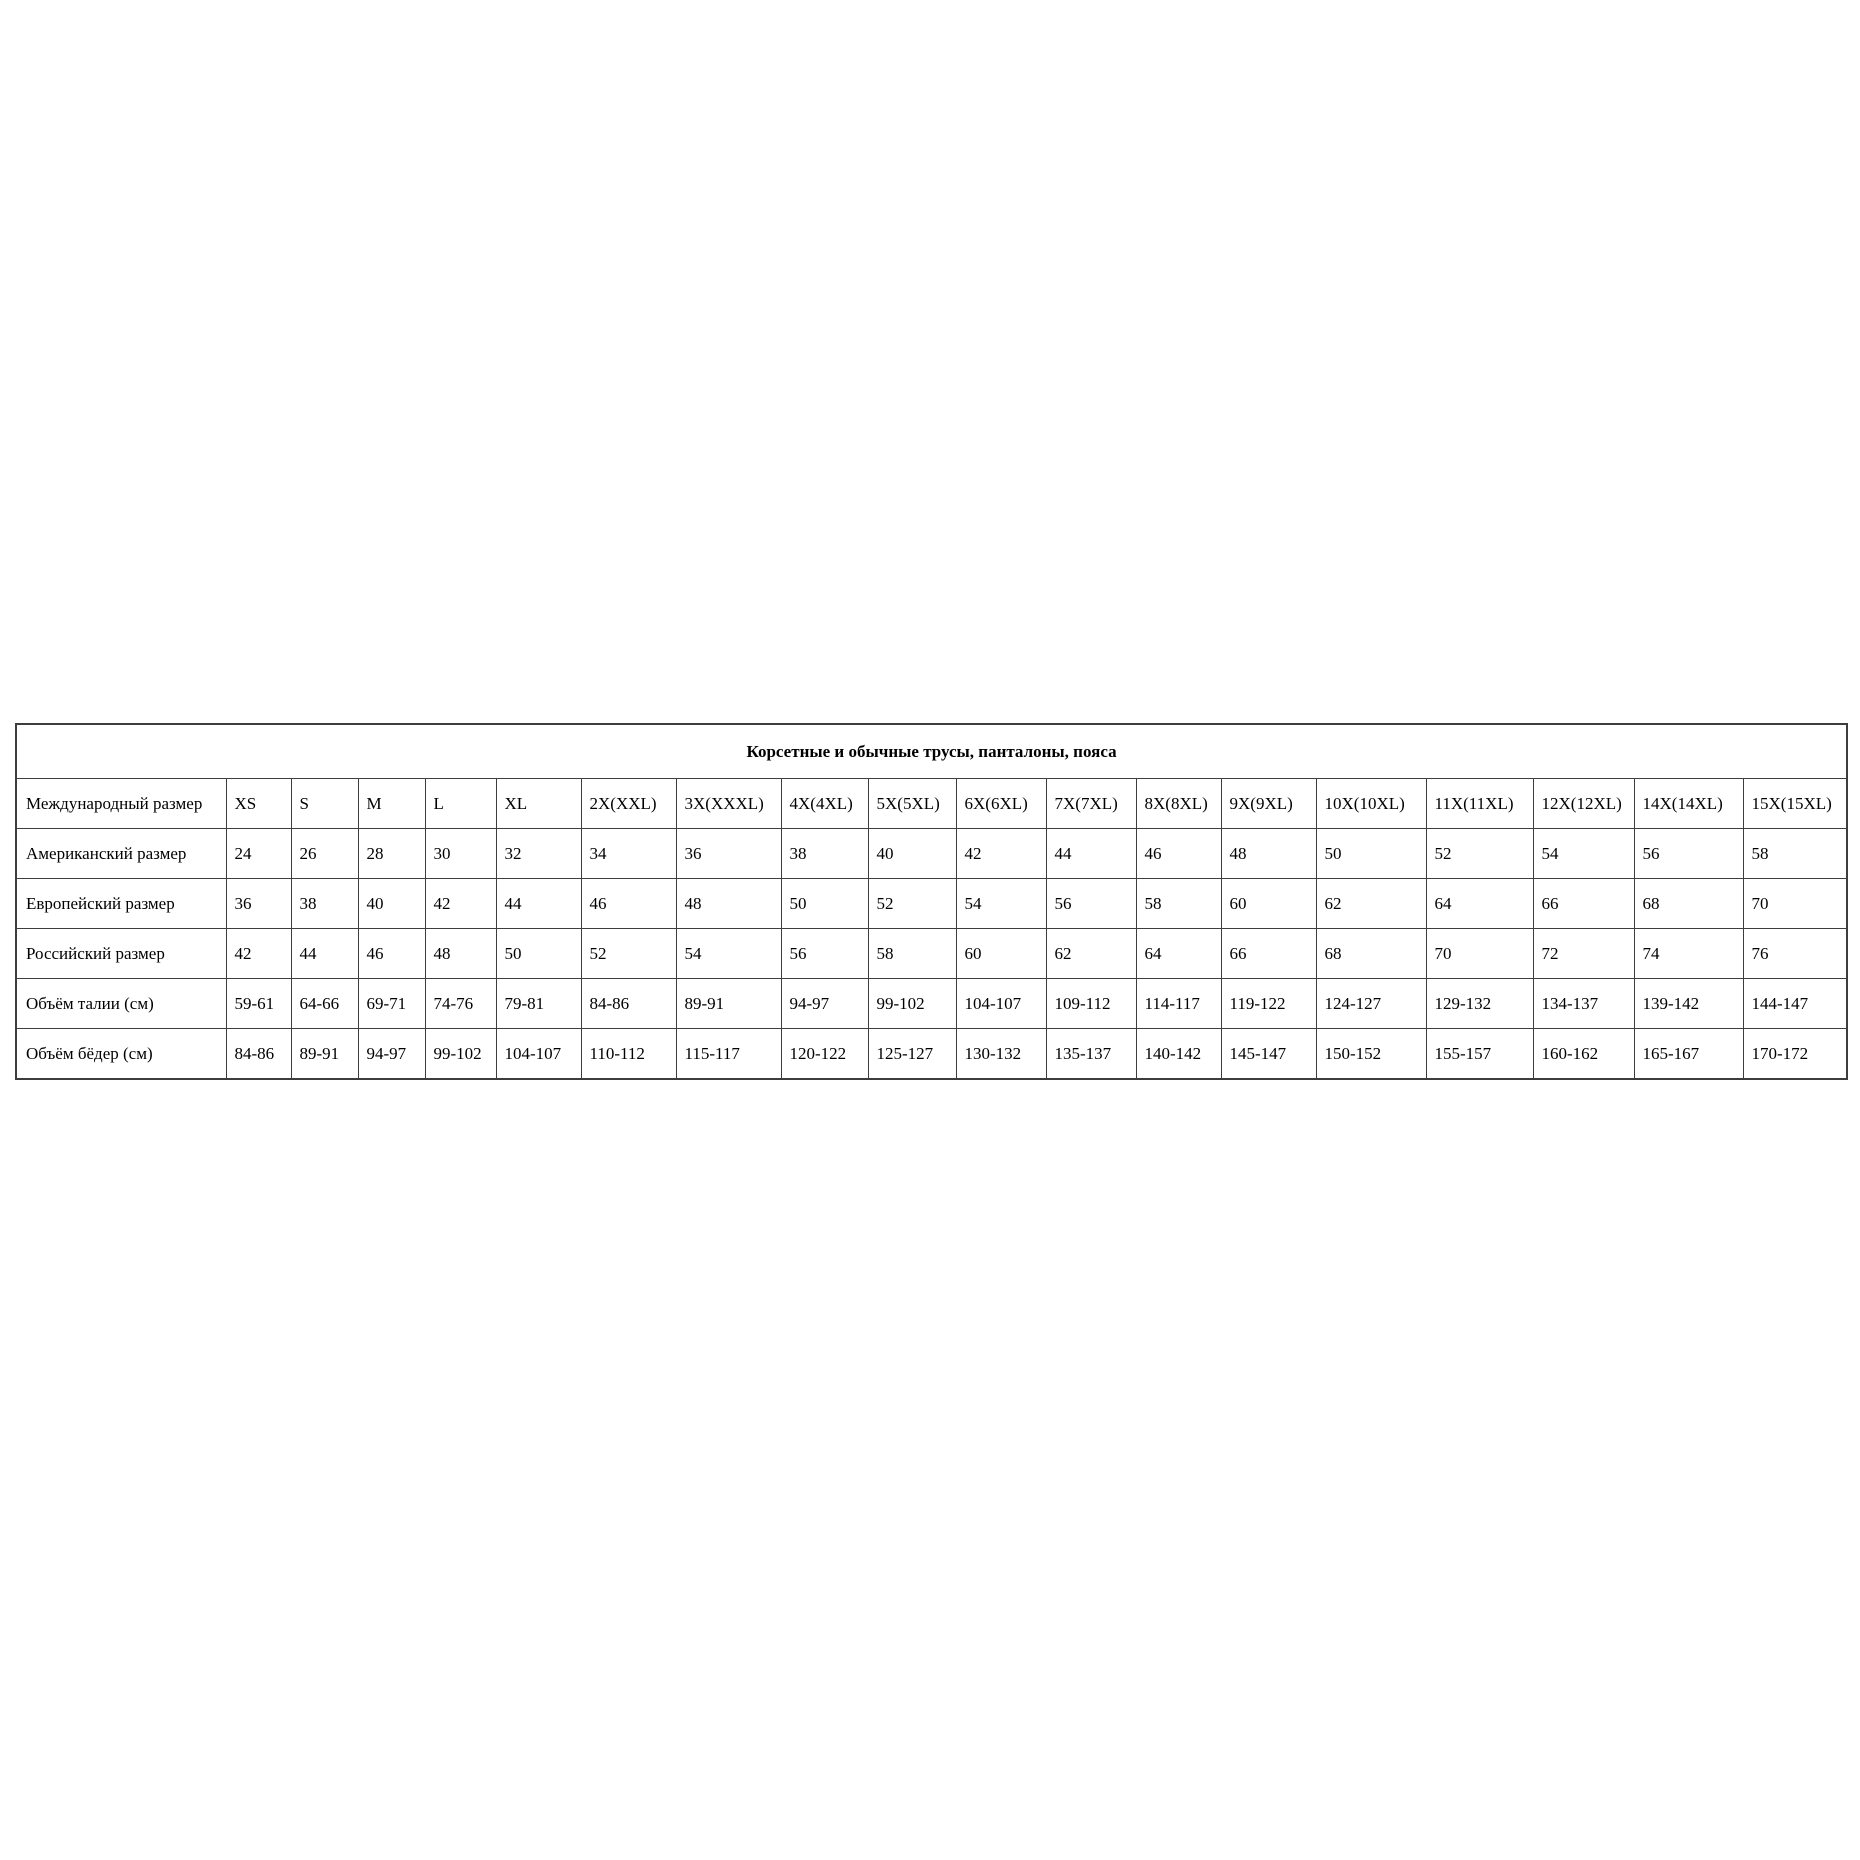 The width and height of the screenshot is (1860, 1860). I want to click on table-cell: 155-157, so click(1479, 1054).